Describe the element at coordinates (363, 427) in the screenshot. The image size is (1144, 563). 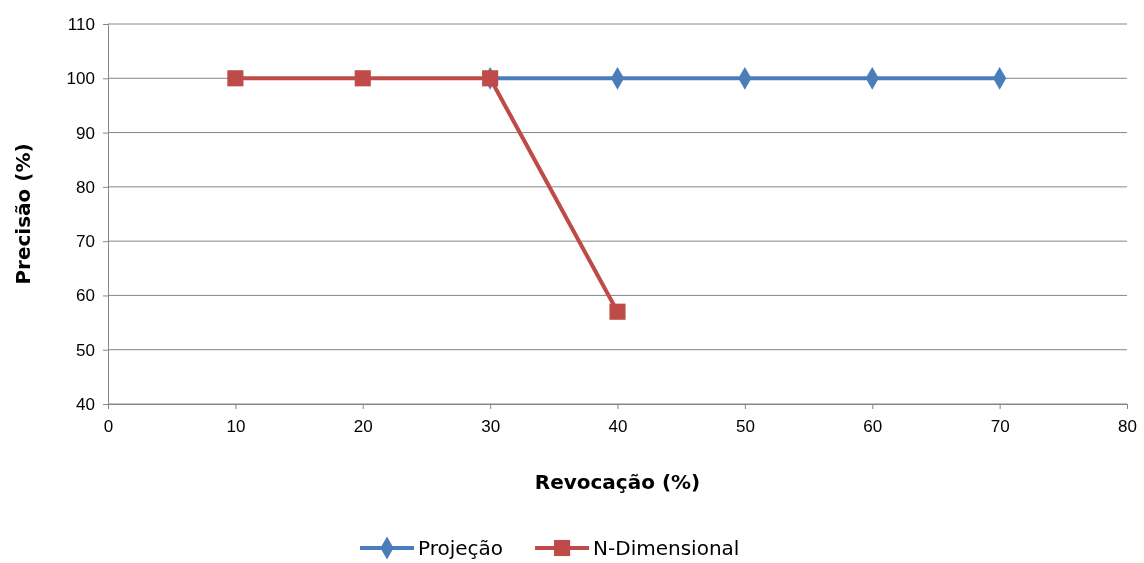
I see `x-tick-label: 20` at that location.